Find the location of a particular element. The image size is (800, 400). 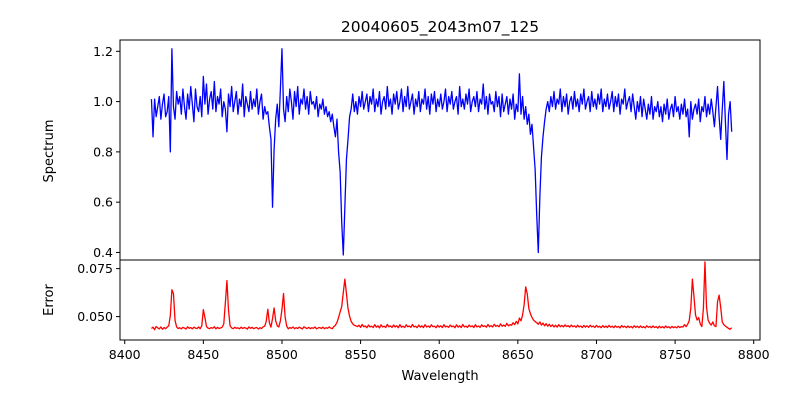

spectrum-y-tick-label: 0.4 is located at coordinates (103, 252).